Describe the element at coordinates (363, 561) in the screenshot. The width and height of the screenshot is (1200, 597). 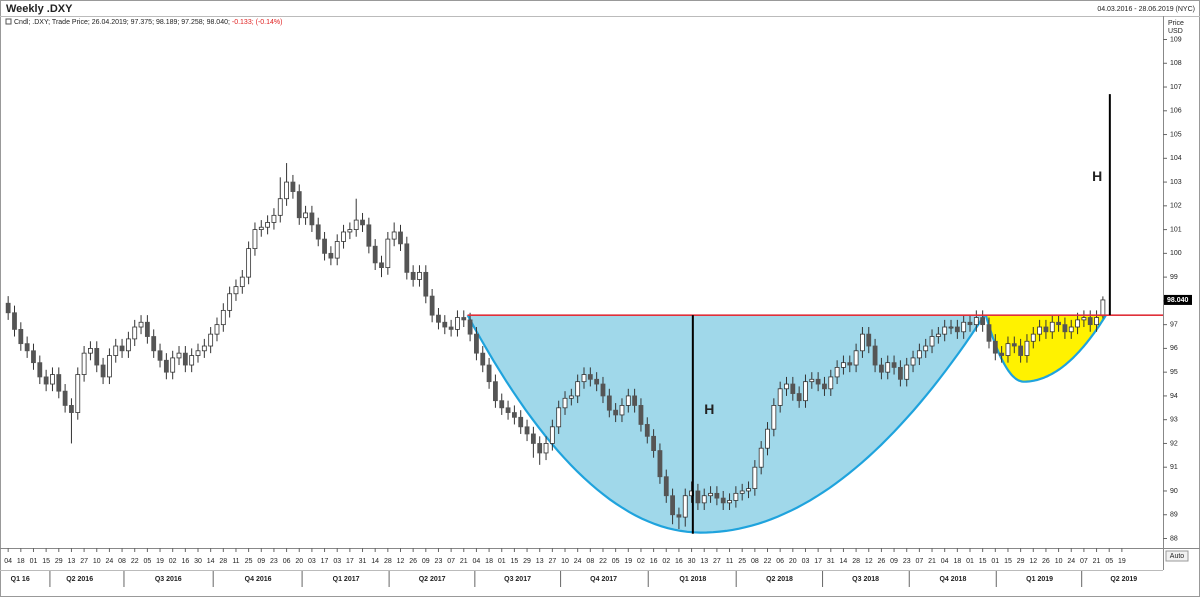
I see `x-tick-label: 31` at that location.